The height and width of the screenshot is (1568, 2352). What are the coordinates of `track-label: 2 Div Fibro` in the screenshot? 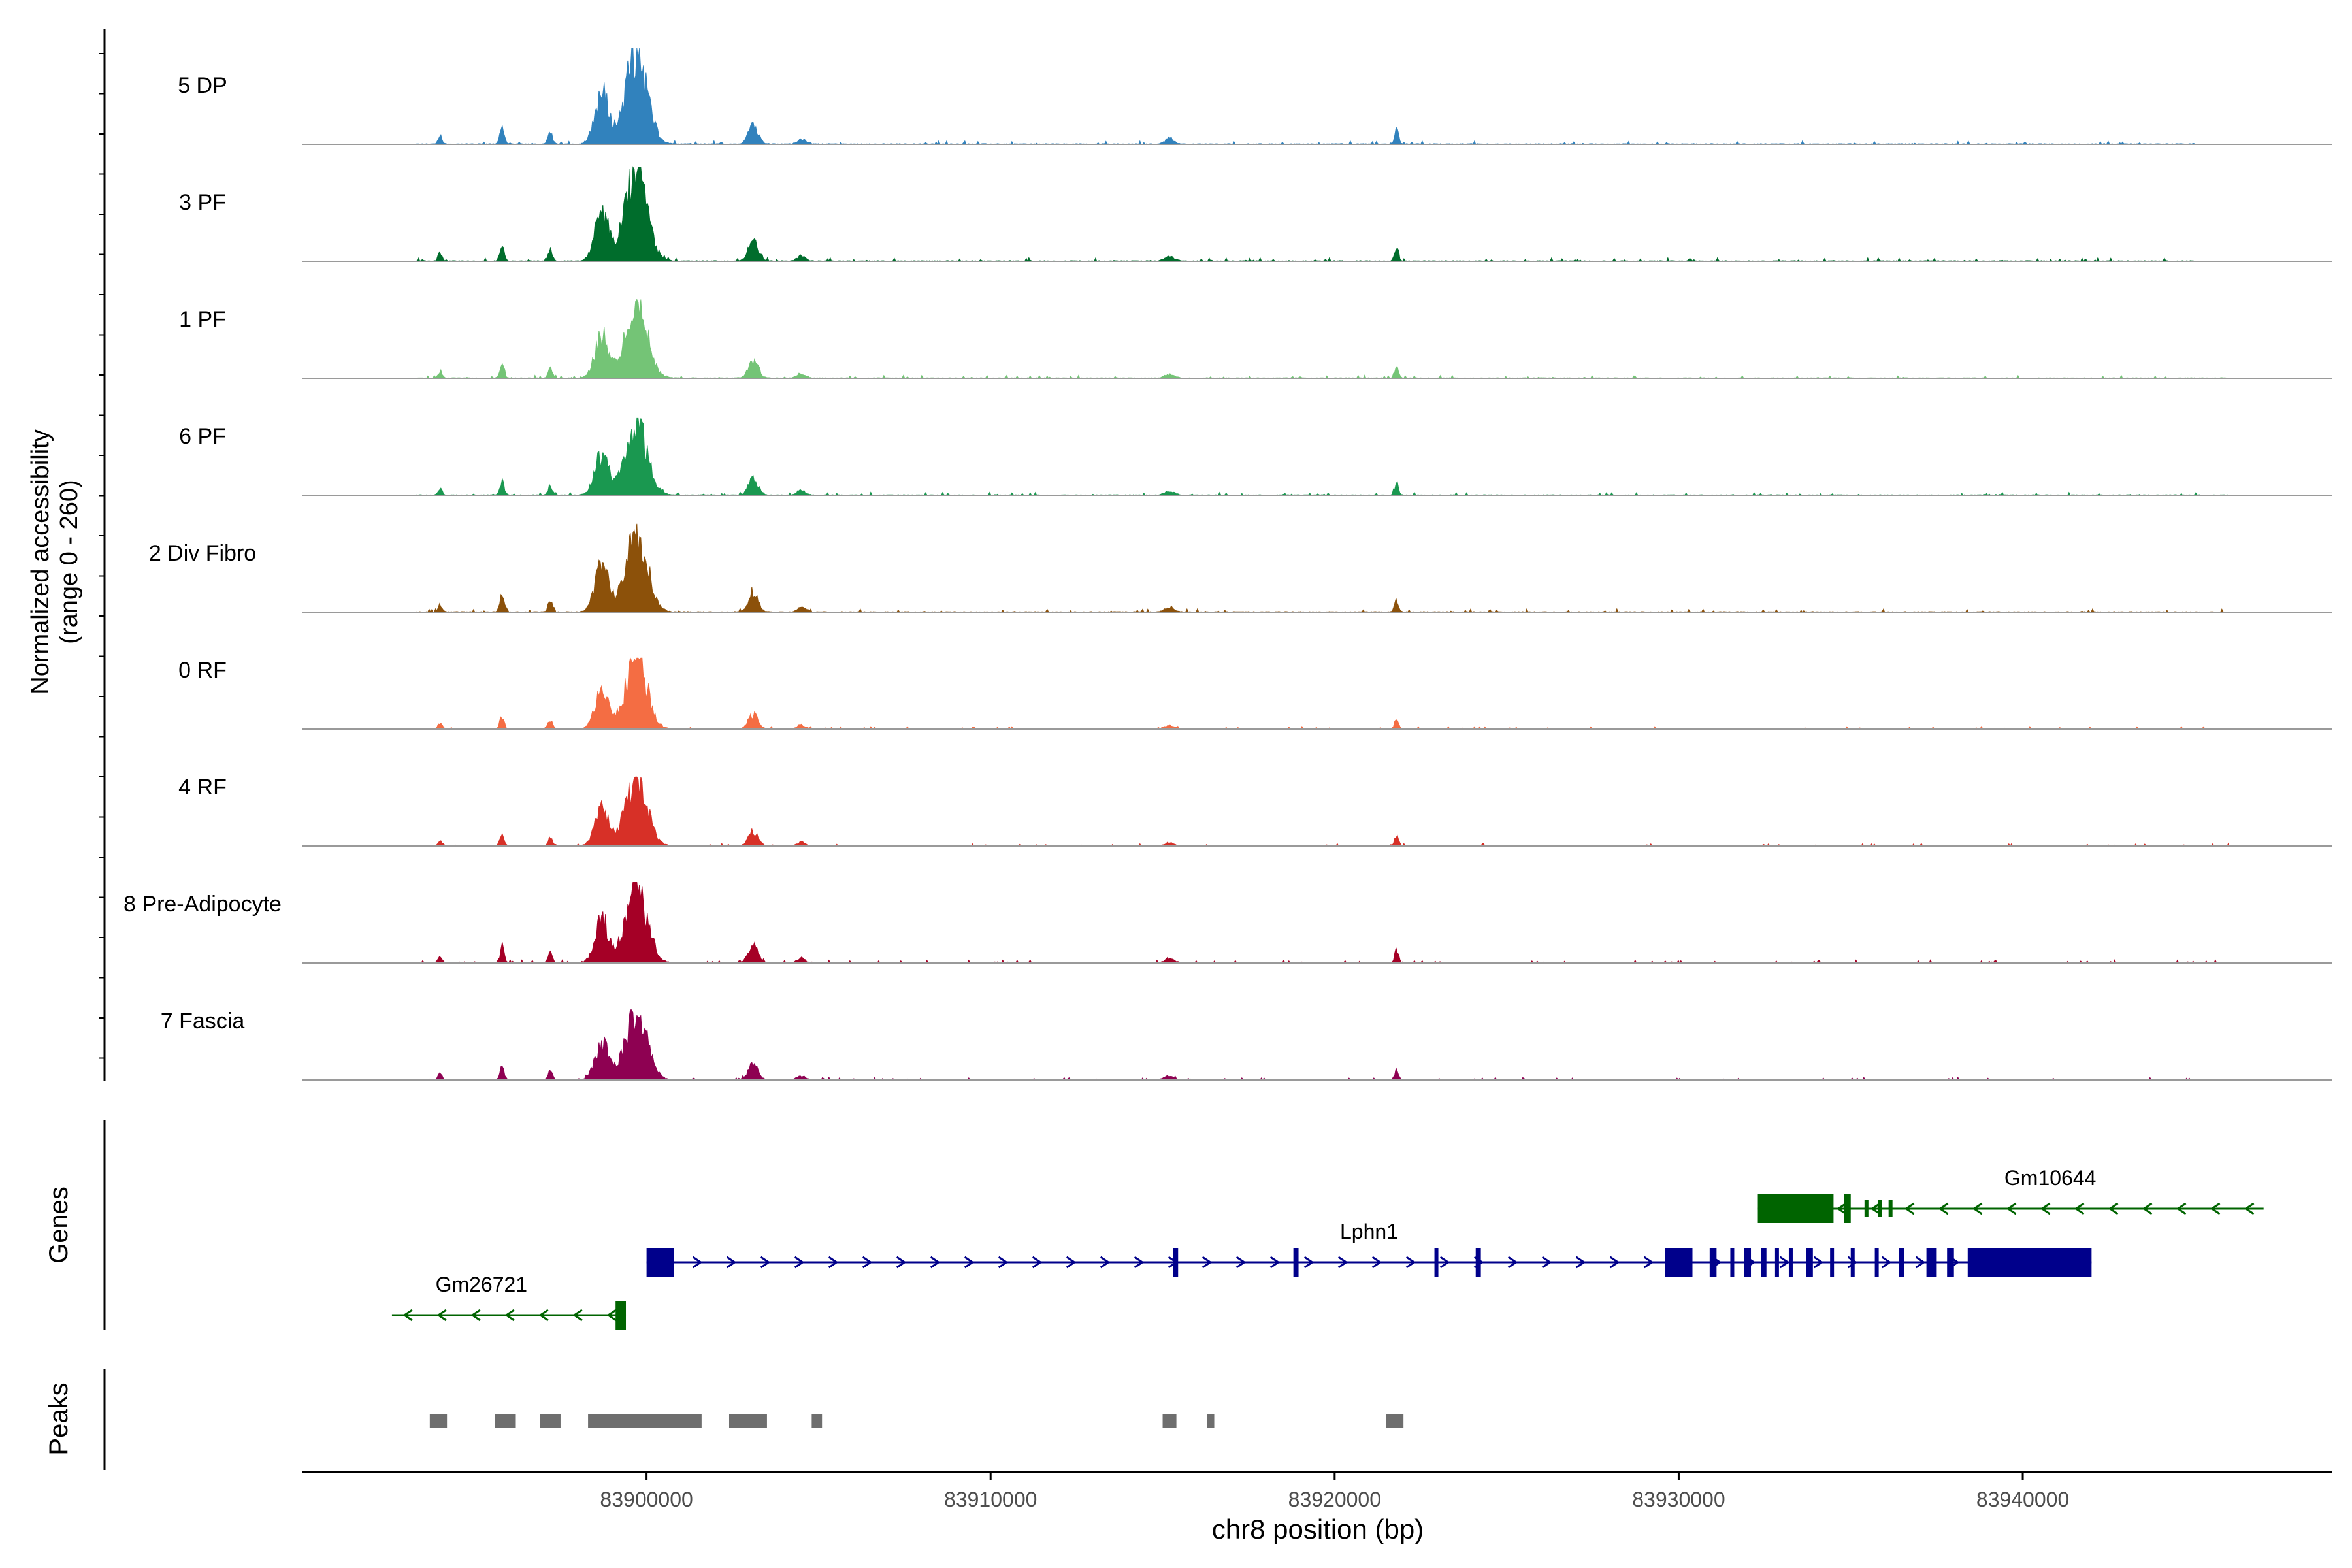 It's located at (202, 553).